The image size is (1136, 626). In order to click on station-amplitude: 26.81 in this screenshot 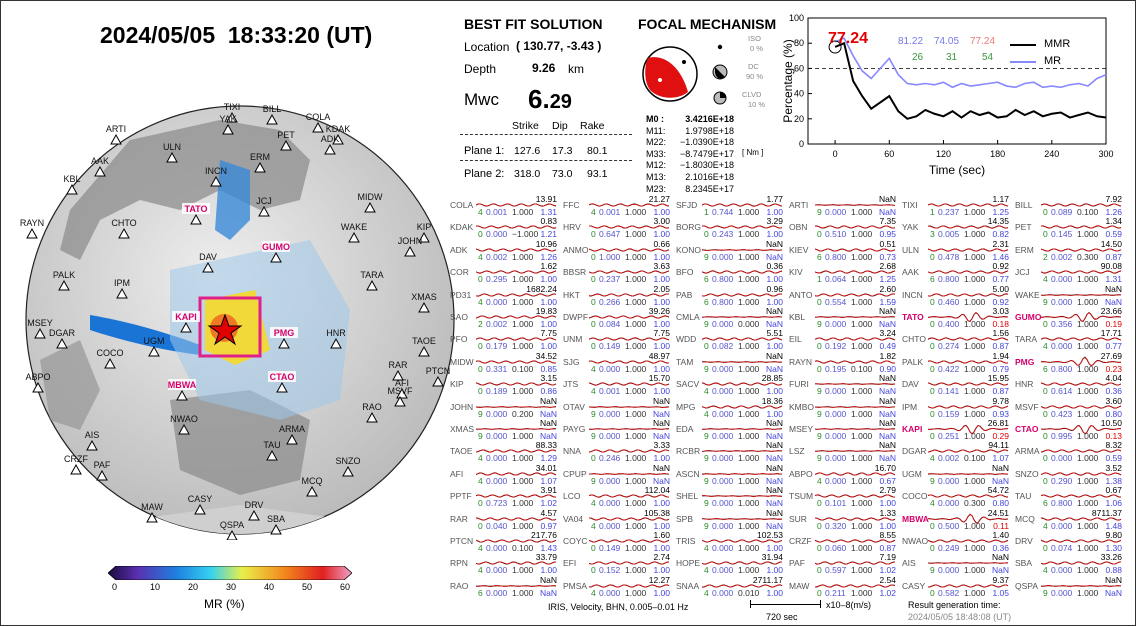, I will do `click(998, 423)`.